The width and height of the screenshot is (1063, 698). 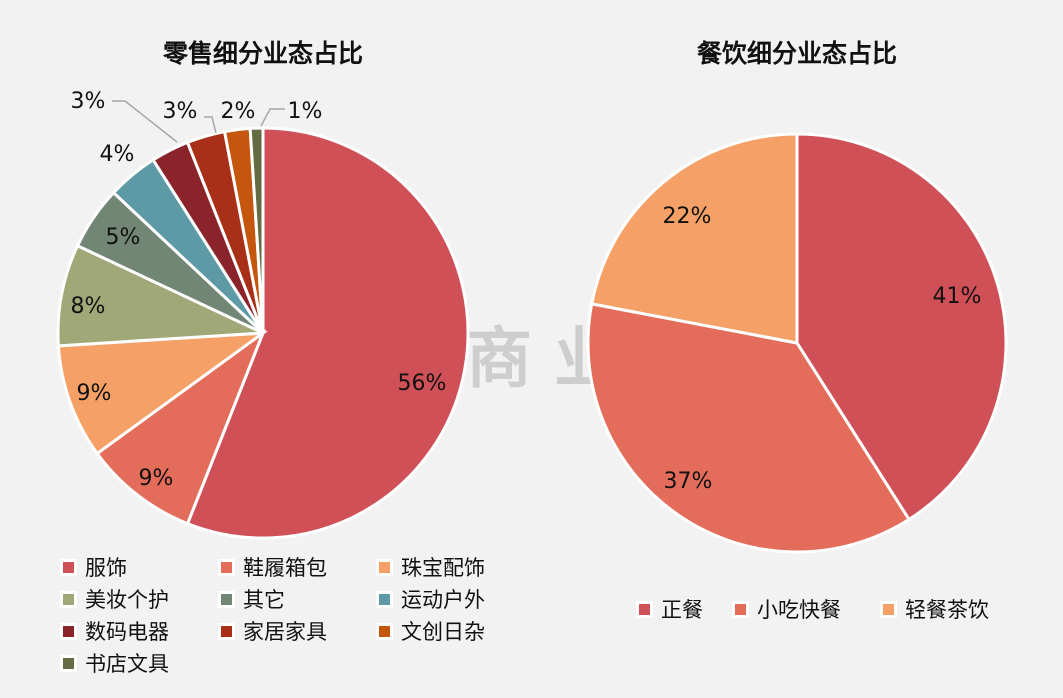 I want to click on legend-item: 运动户外, so click(x=430, y=599).